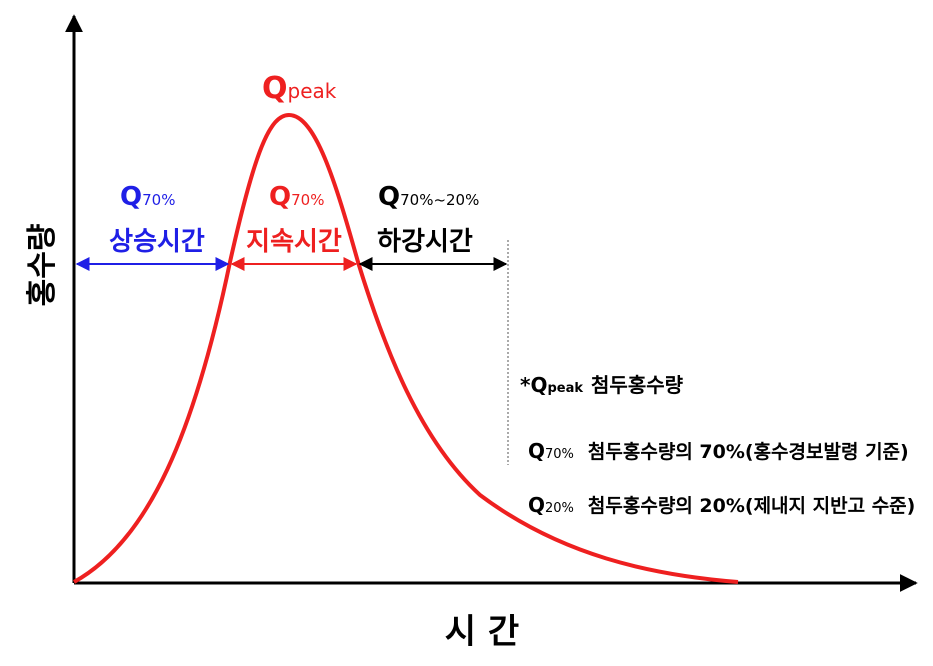 This screenshot has width=933, height=666. I want to click on y-axis-label: 홍수량, so click(42, 264).